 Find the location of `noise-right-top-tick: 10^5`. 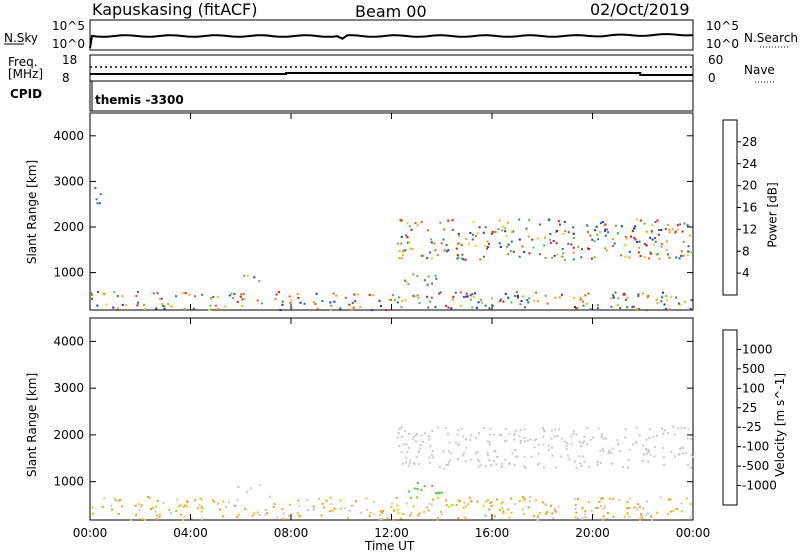

noise-right-top-tick: 10^5 is located at coordinates (722, 26).